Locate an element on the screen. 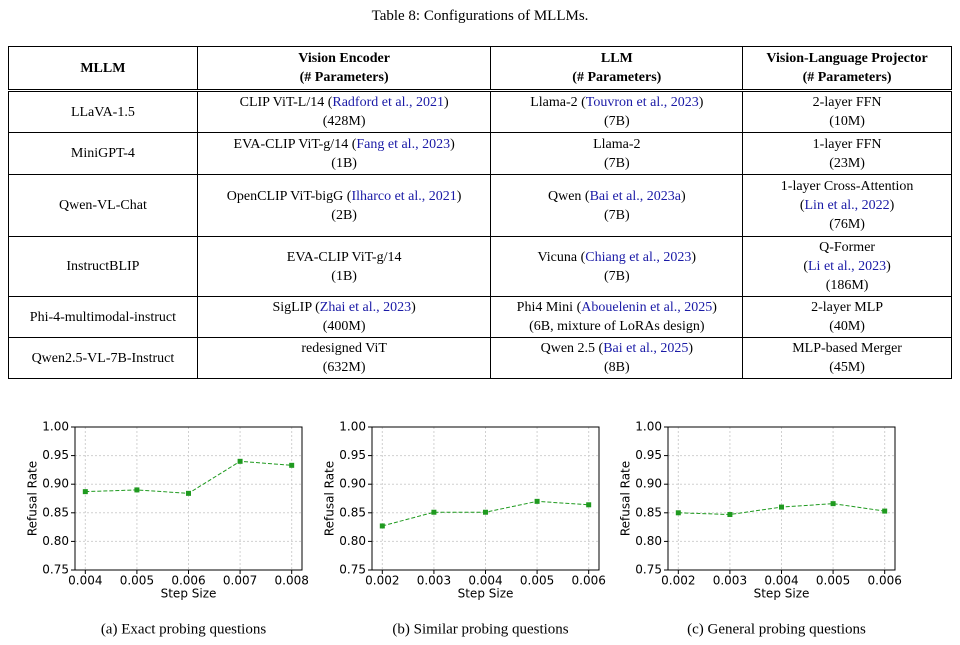 The width and height of the screenshot is (960, 645). cell-text: (6B, mixture of LoRAs design) is located at coordinates (617, 326).